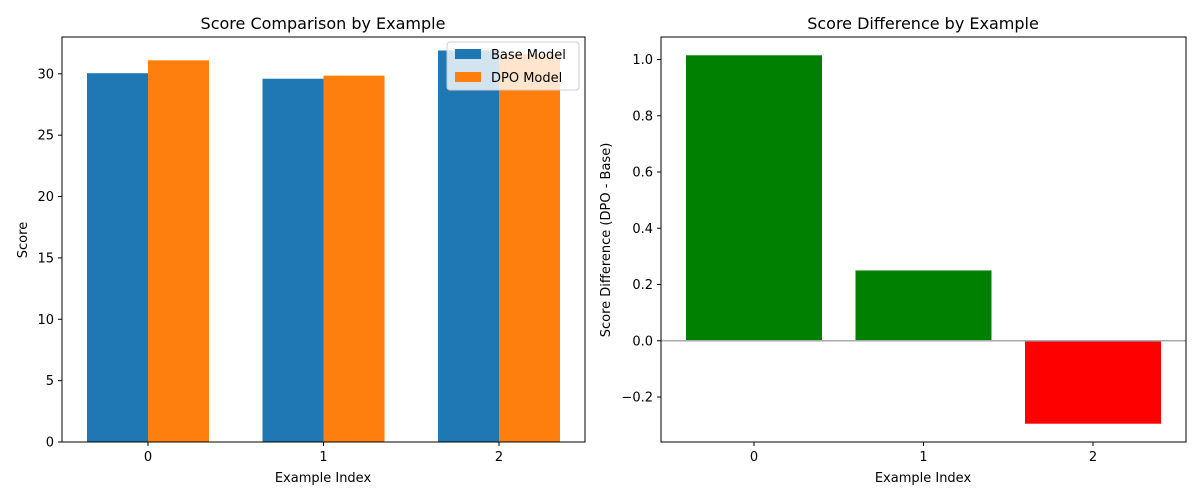 The image size is (1200, 500). I want to click on left-chart-title: Score Comparison by Example, so click(323, 23).